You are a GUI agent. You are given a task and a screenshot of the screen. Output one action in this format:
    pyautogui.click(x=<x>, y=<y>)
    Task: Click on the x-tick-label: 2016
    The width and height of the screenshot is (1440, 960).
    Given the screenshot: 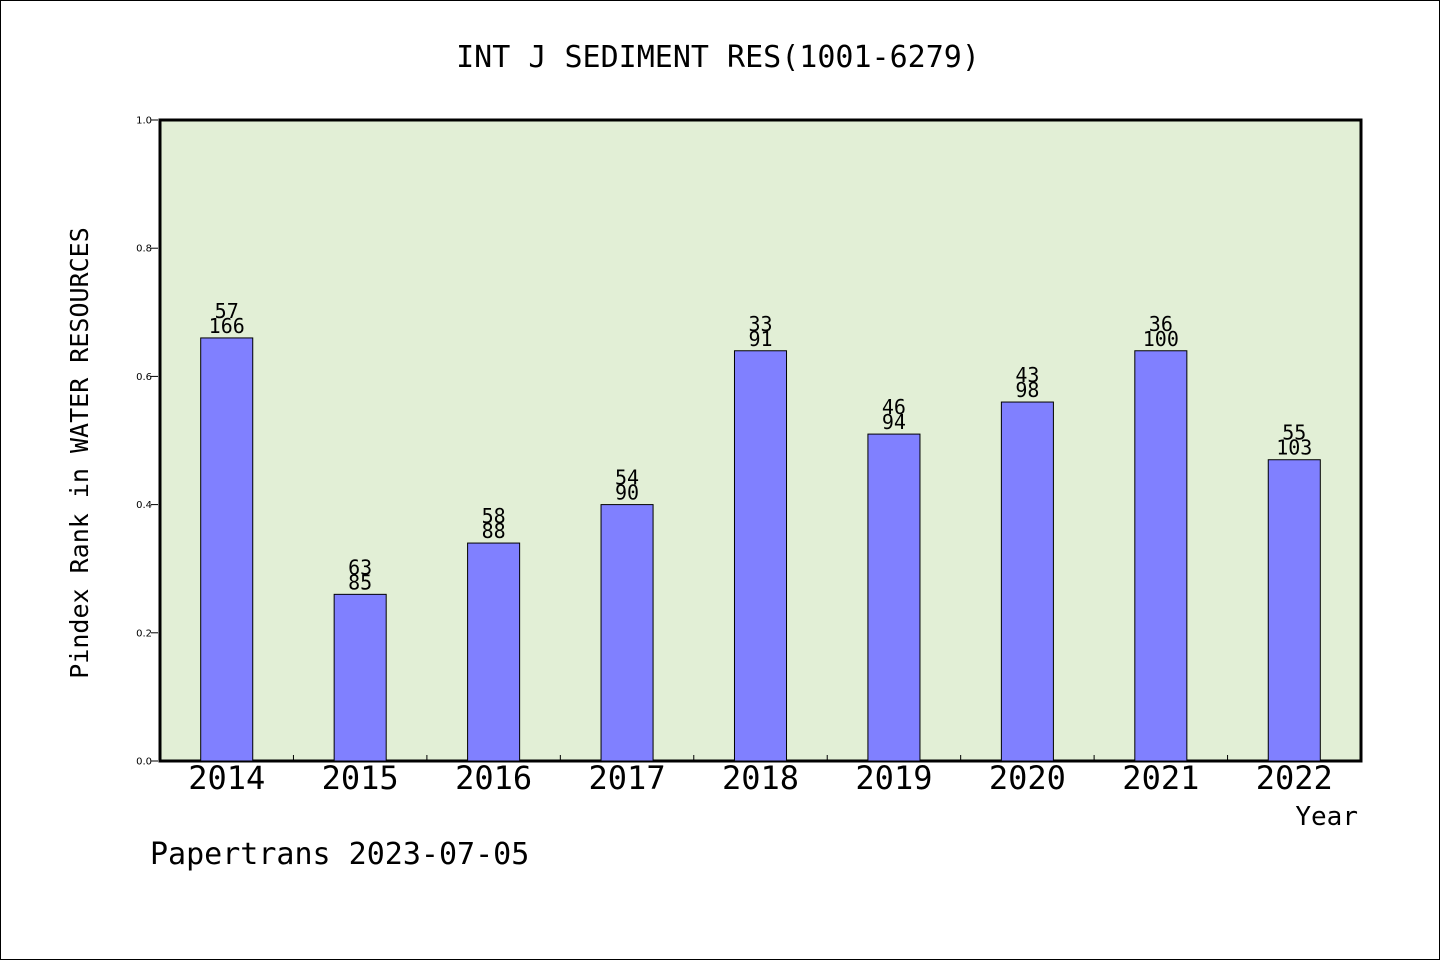 What is the action you would take?
    pyautogui.click(x=493, y=778)
    